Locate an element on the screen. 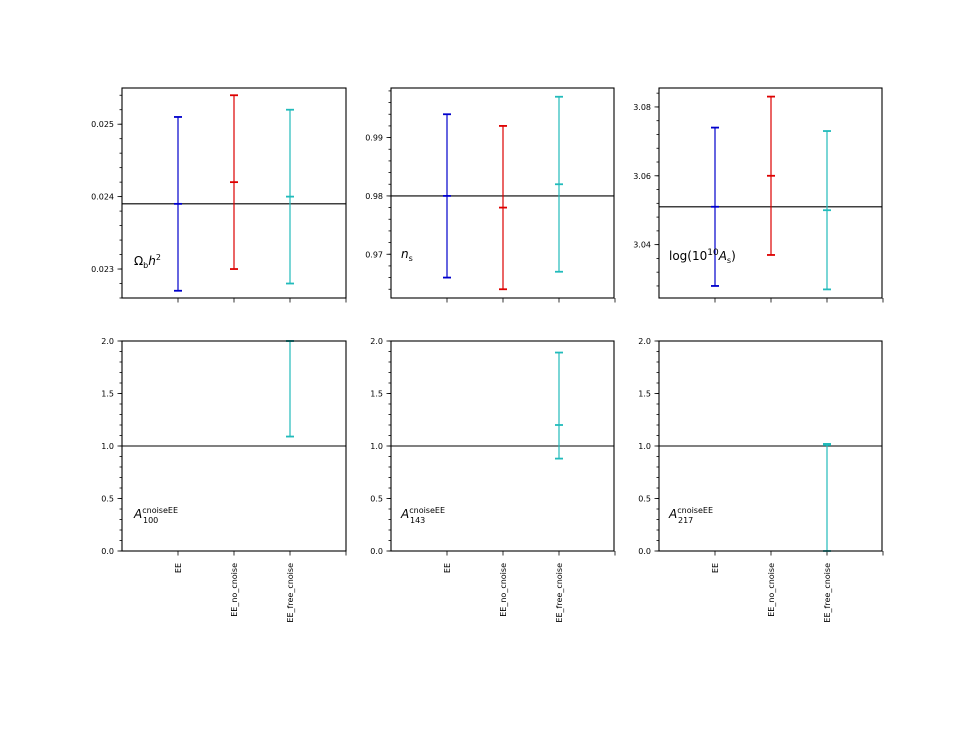  panel-3: 3.04 3.06 3.08 log(1010As) is located at coordinates (758, 195).